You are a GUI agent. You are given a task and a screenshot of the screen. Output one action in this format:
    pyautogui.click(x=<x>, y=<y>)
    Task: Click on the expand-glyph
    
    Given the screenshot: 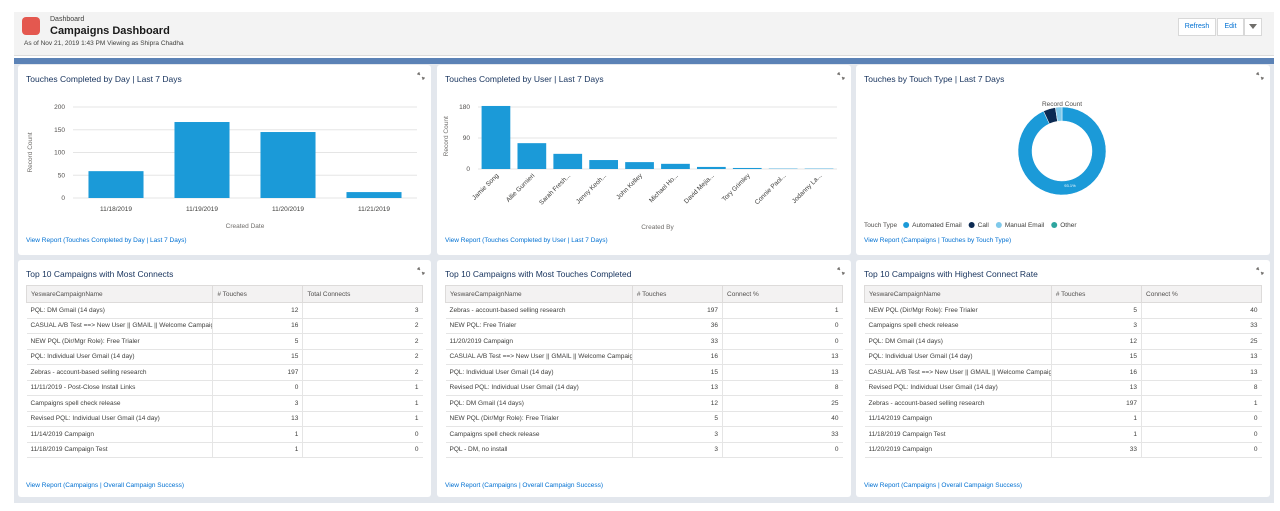 What is the action you would take?
    pyautogui.click(x=421, y=271)
    